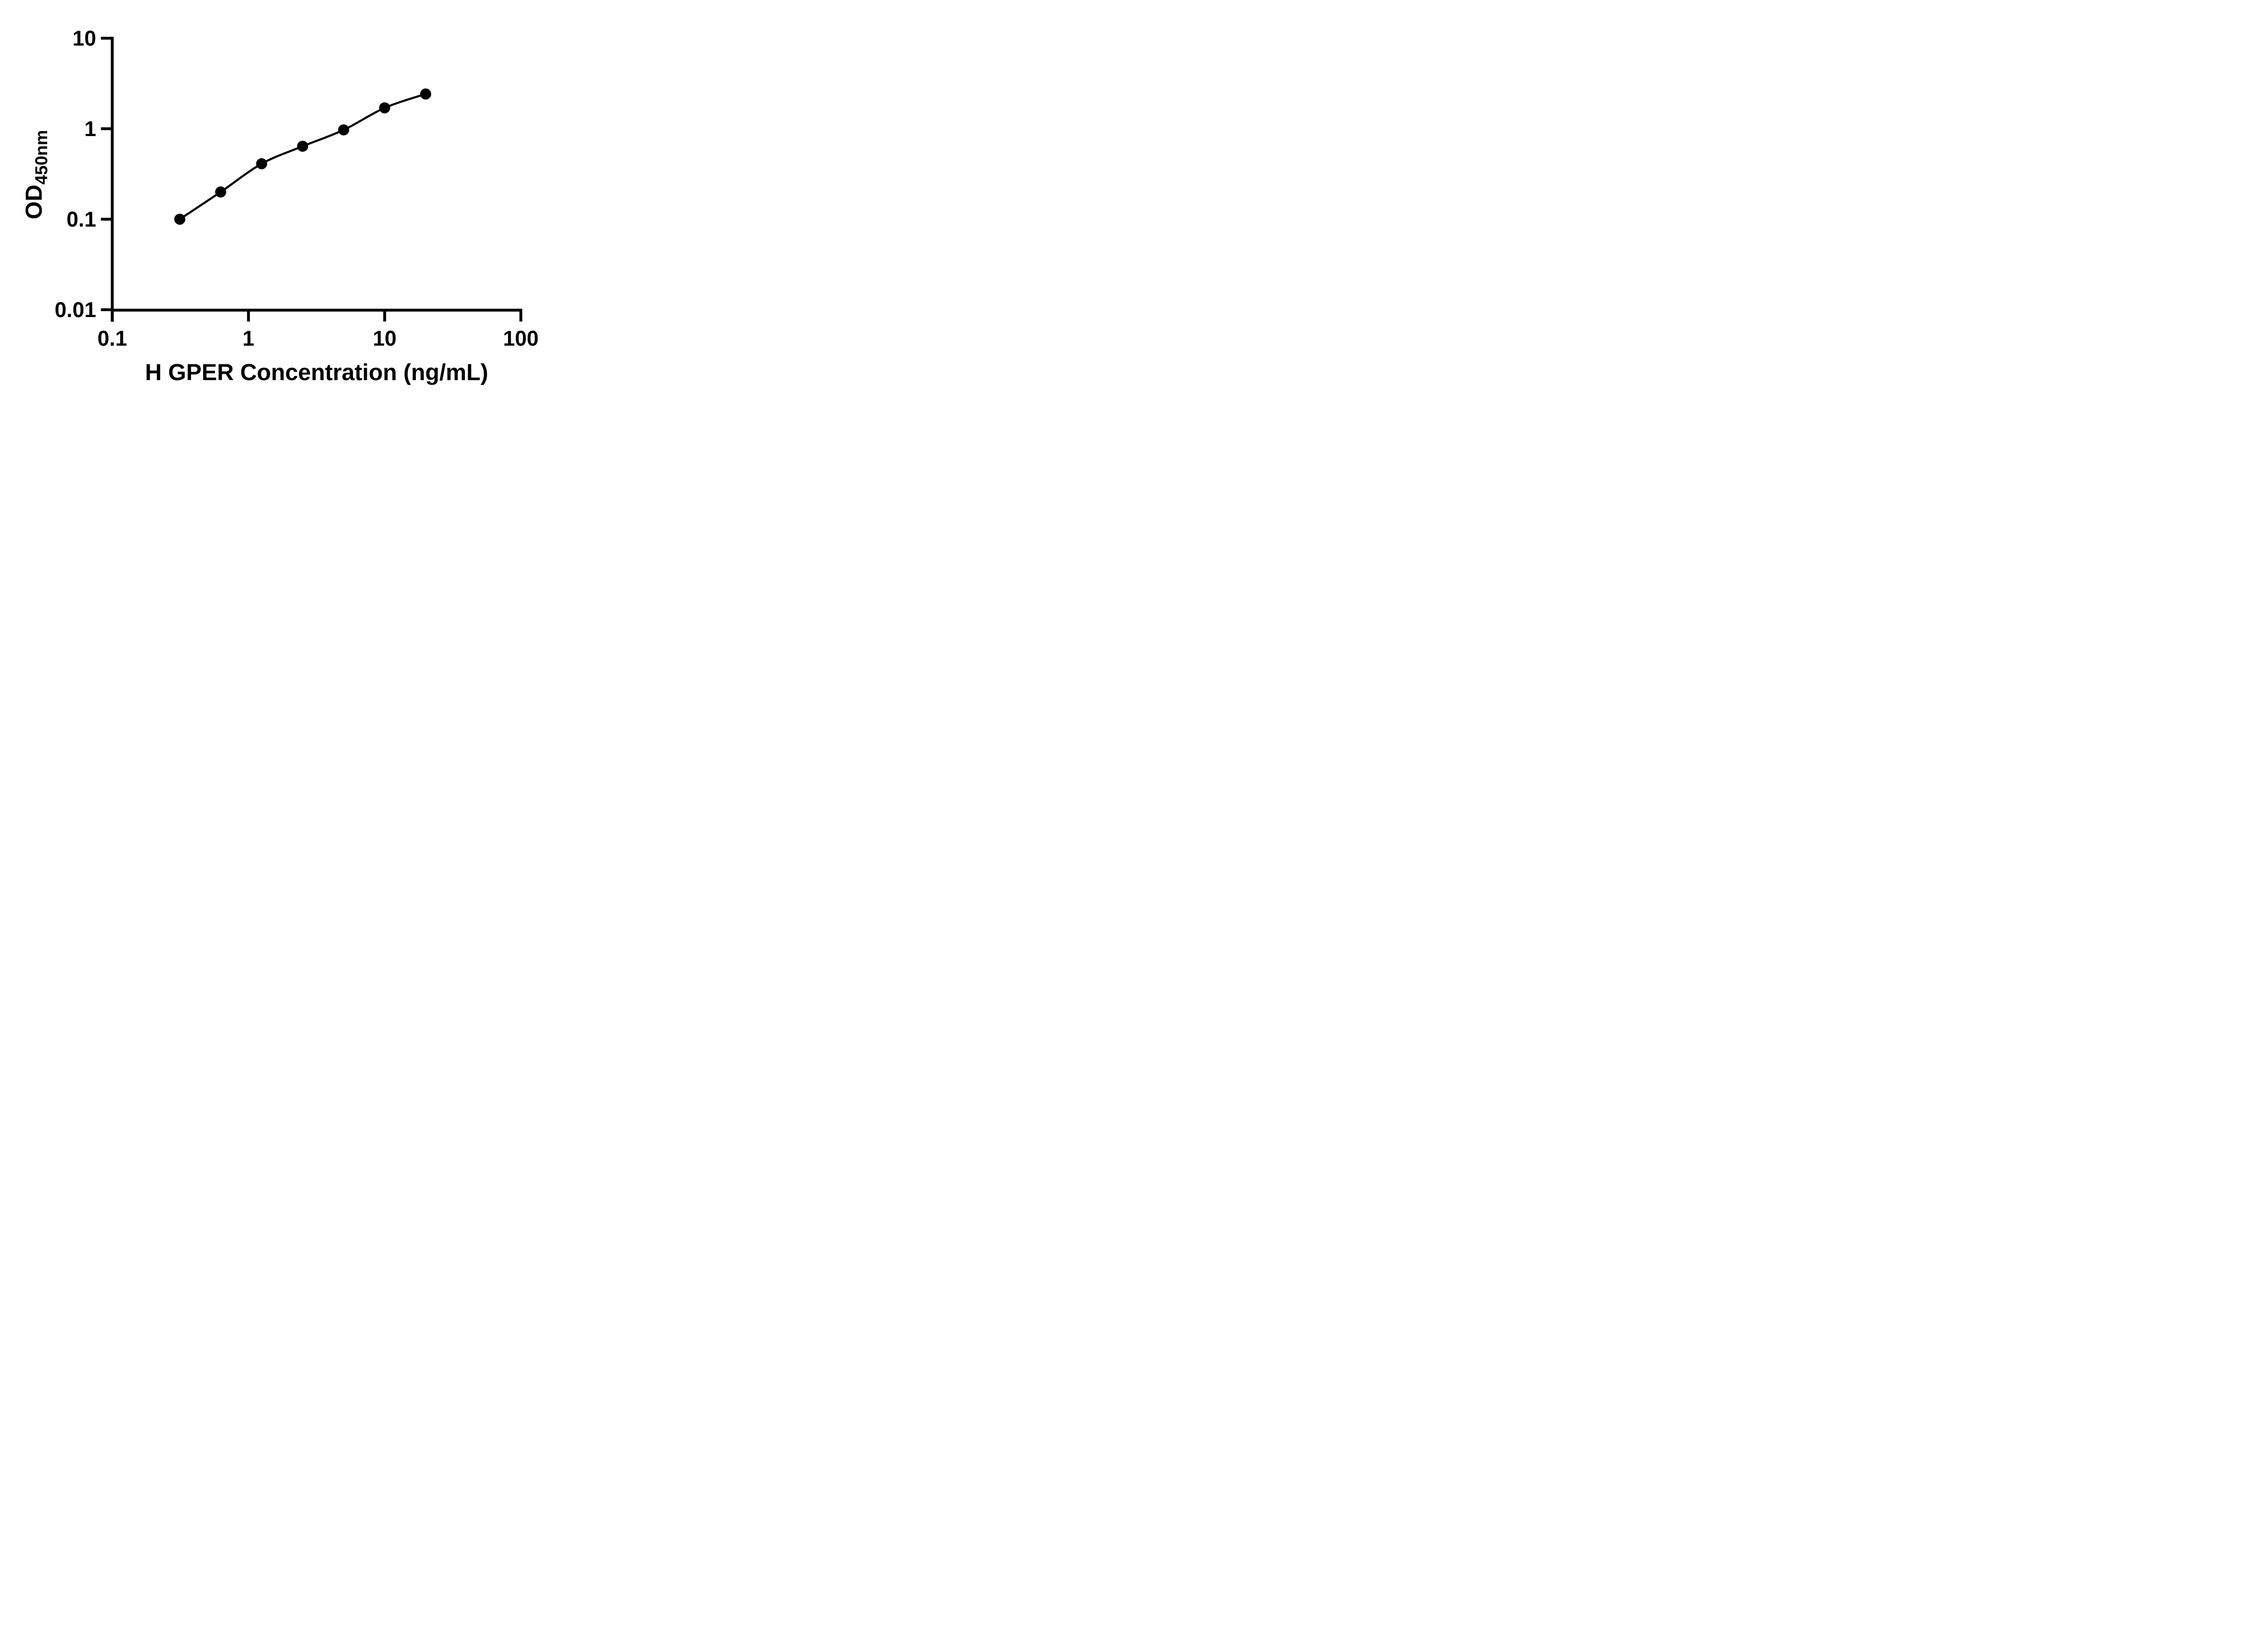 This screenshot has height=1633, width=2268. I want to click on labels-layer: H GPER Concentration (ng/mL) OD450nm, so click(255, 257).